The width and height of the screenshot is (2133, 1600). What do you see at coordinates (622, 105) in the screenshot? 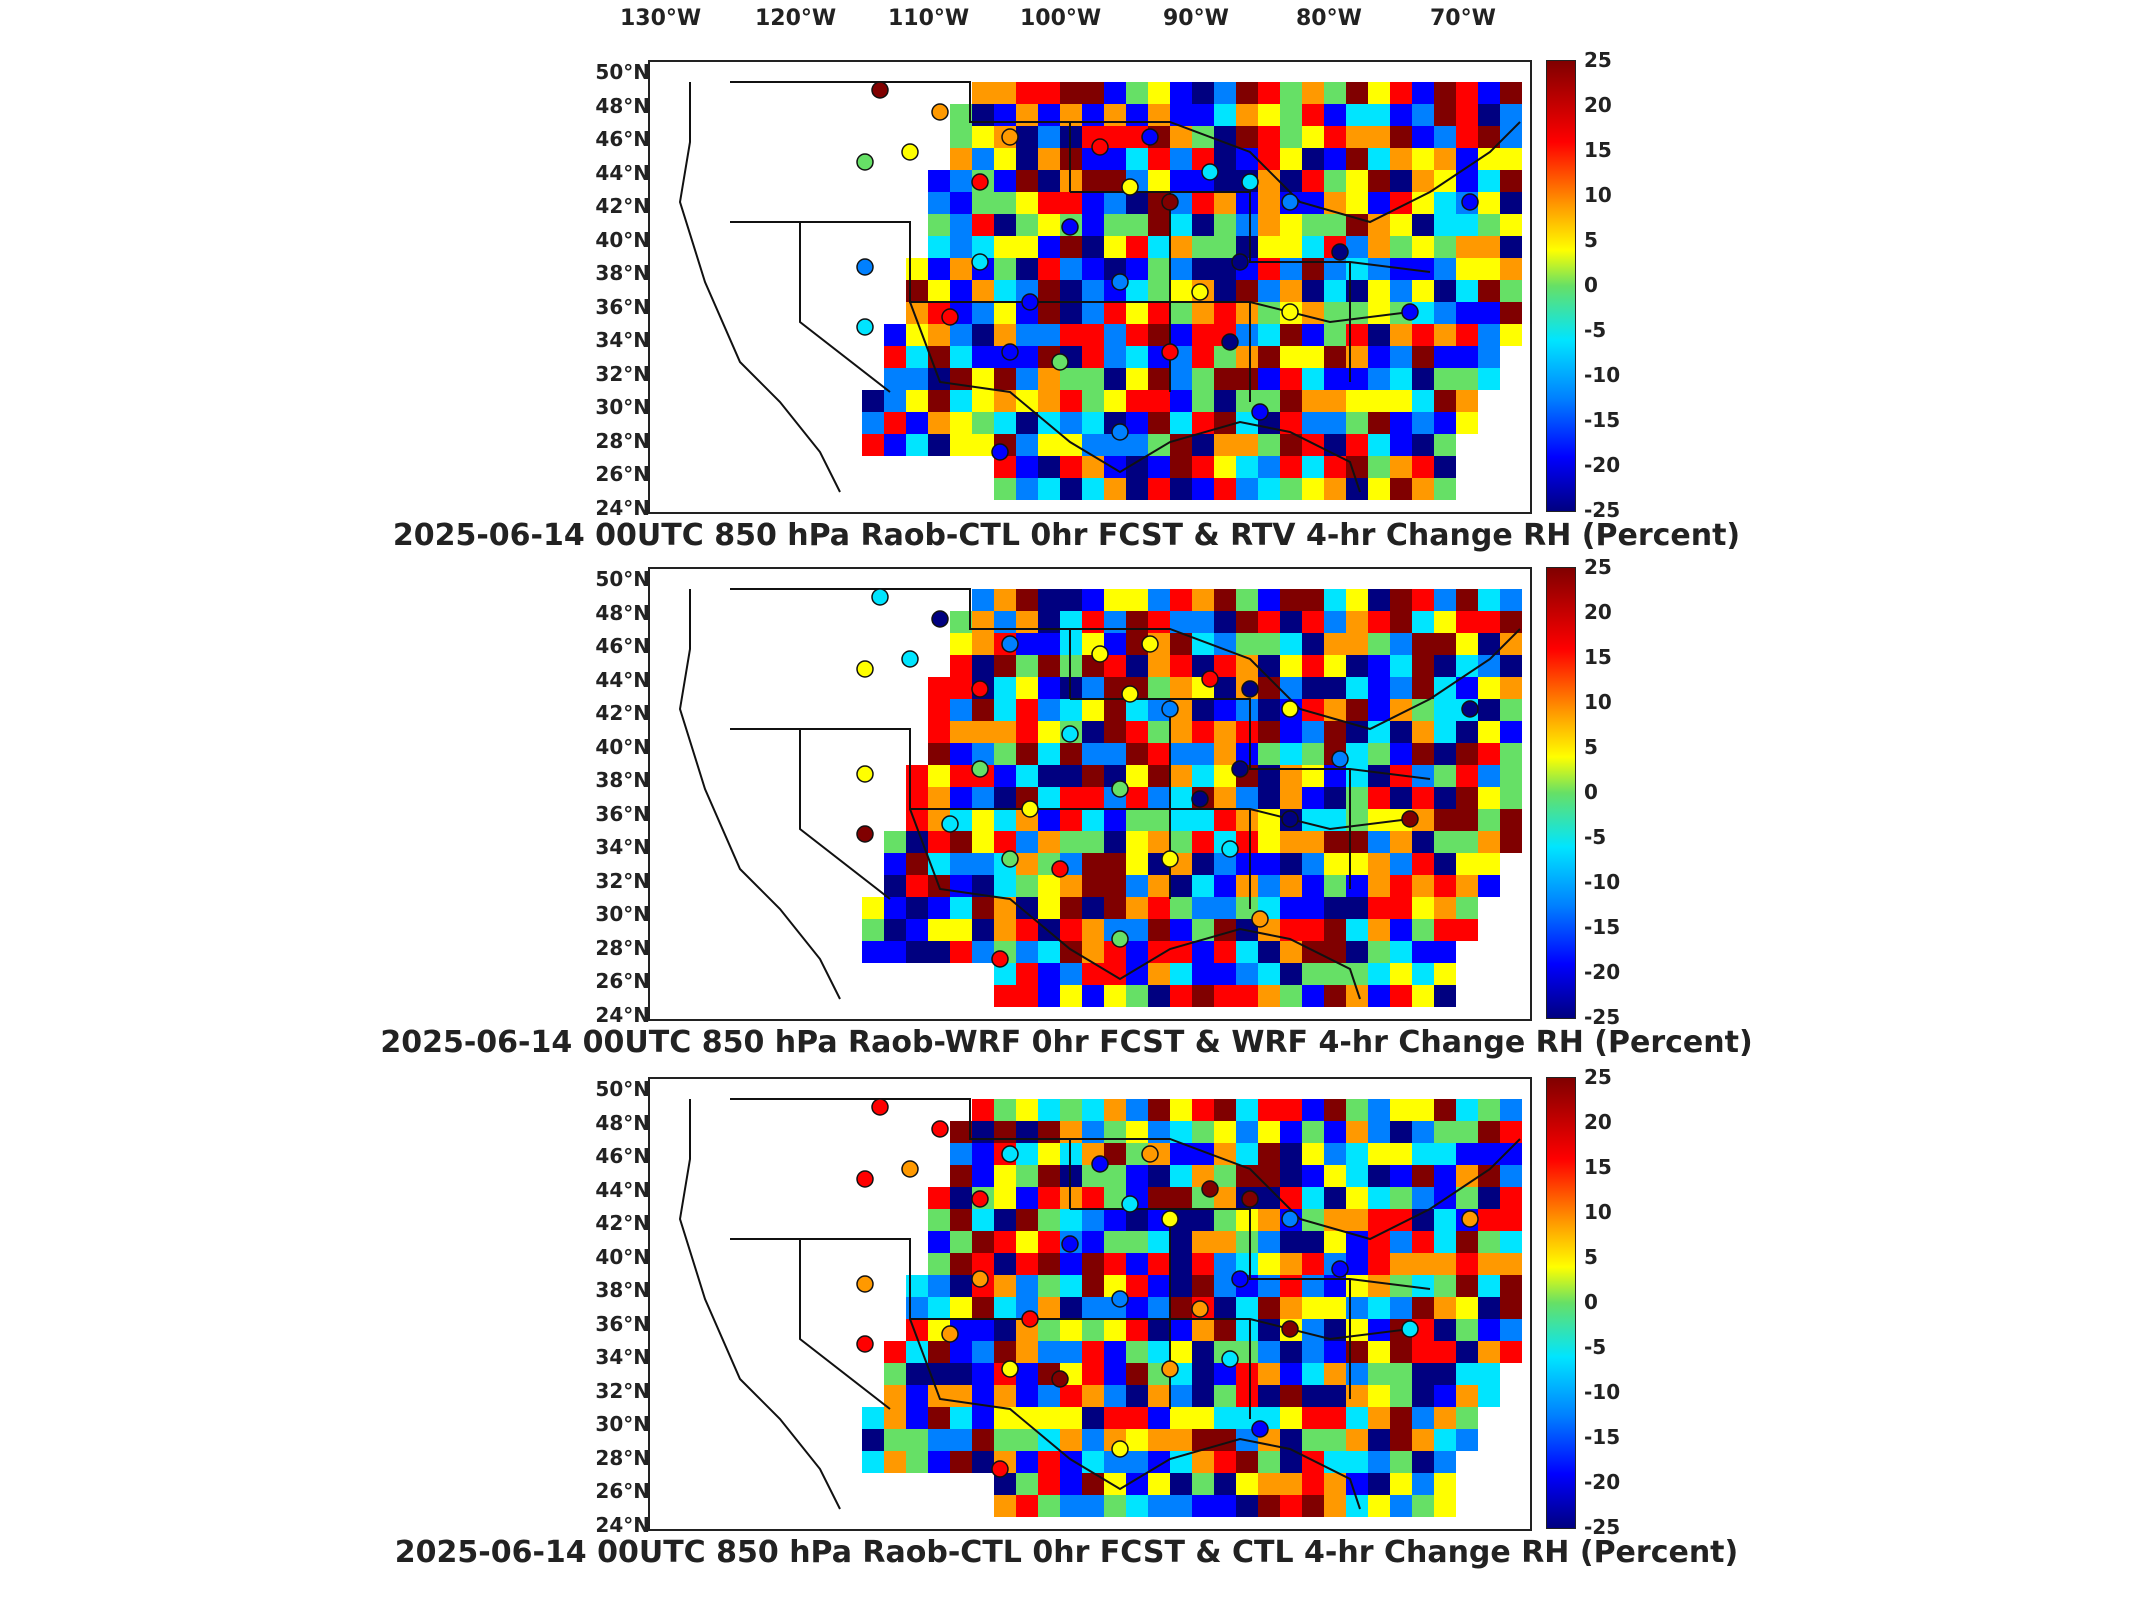
I see `lat-label: 48°N` at bounding box center [622, 105].